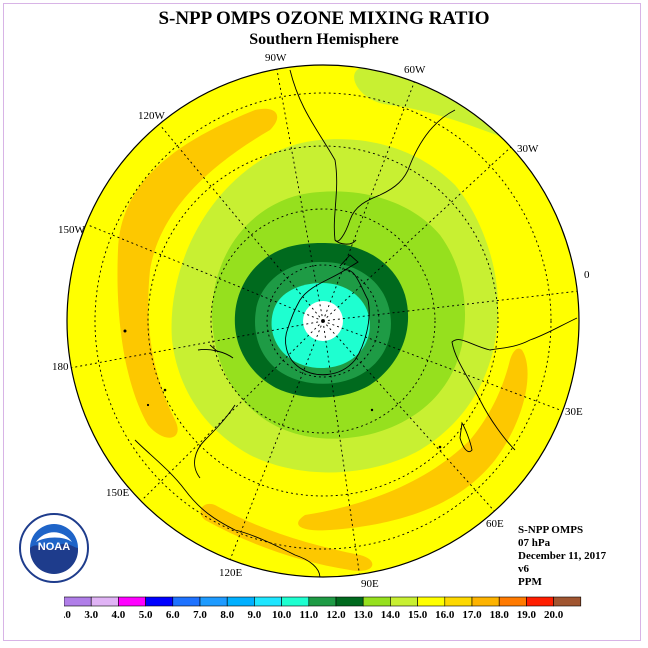 This screenshot has width=648, height=648. I want to click on field-16-17-south, so click(286, 537).